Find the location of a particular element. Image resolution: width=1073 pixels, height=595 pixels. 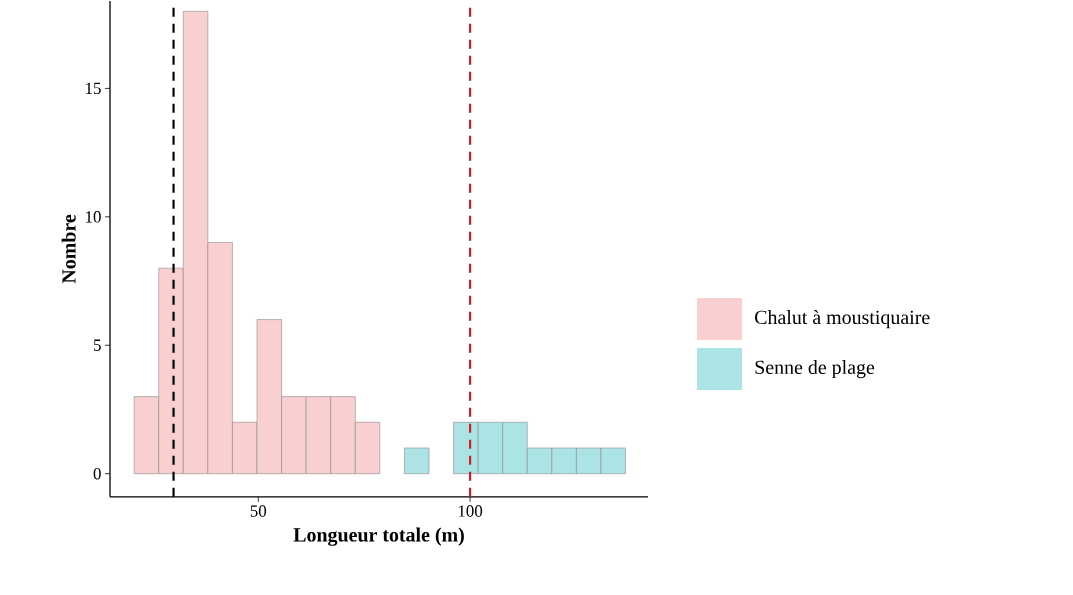

y-tick-label: 5 is located at coordinates (97, 345).